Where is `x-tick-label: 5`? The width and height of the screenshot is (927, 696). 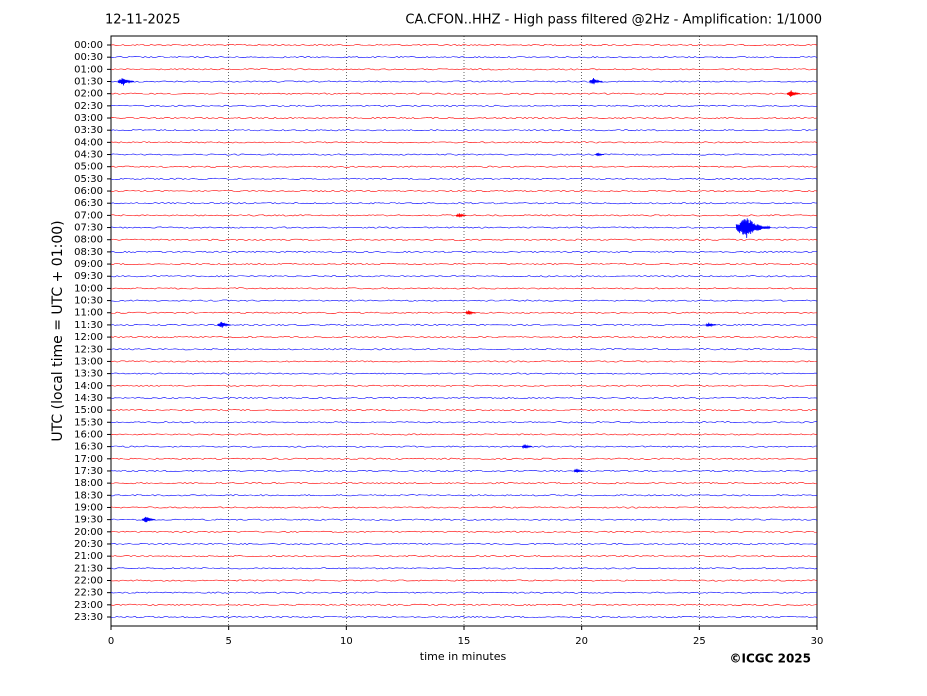
x-tick-label: 5 is located at coordinates (228, 641).